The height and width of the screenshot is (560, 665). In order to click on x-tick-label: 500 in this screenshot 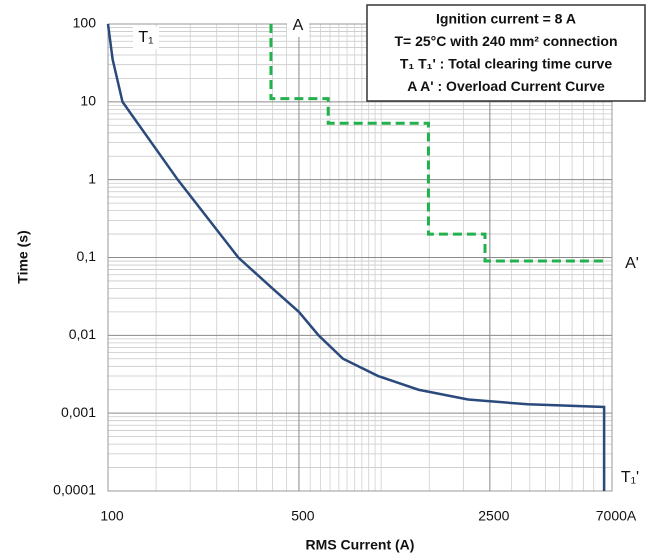, I will do `click(303, 516)`.